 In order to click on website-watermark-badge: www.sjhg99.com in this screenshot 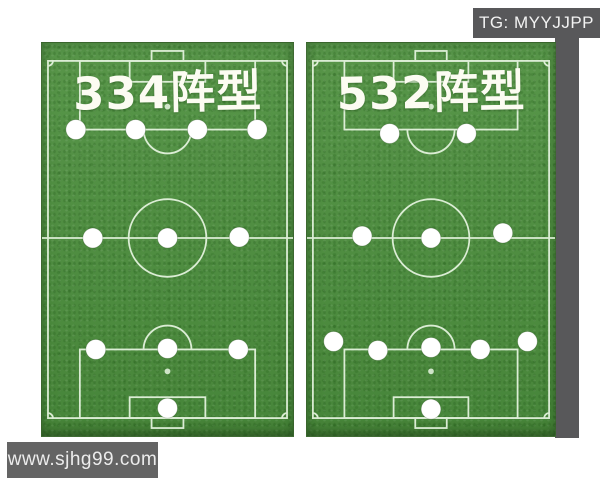, I will do `click(82, 460)`.